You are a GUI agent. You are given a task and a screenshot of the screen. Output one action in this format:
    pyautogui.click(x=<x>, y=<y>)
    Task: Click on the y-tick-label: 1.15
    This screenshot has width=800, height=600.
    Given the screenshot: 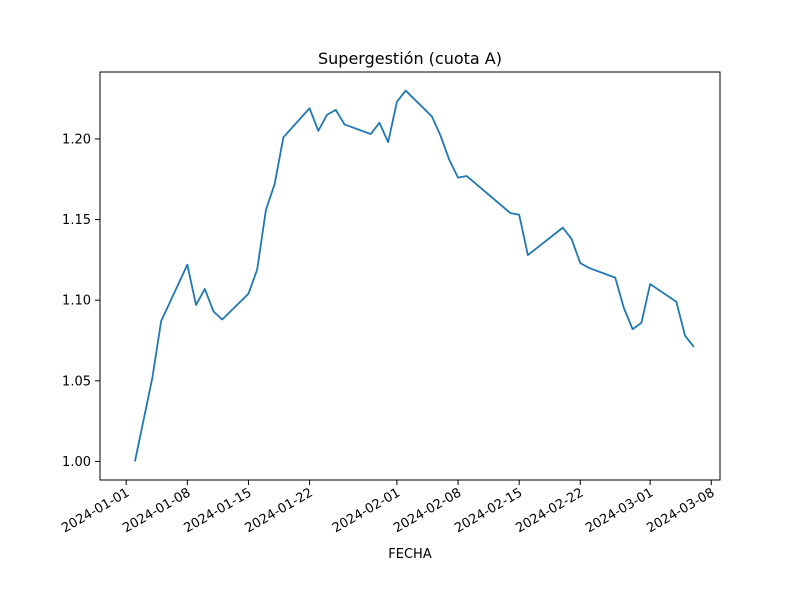 What is the action you would take?
    pyautogui.click(x=76, y=220)
    